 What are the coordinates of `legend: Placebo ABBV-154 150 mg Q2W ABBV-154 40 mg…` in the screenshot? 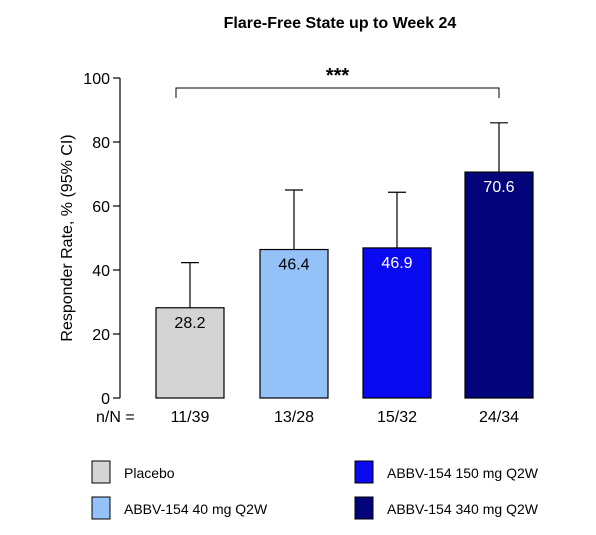 It's located at (315, 490).